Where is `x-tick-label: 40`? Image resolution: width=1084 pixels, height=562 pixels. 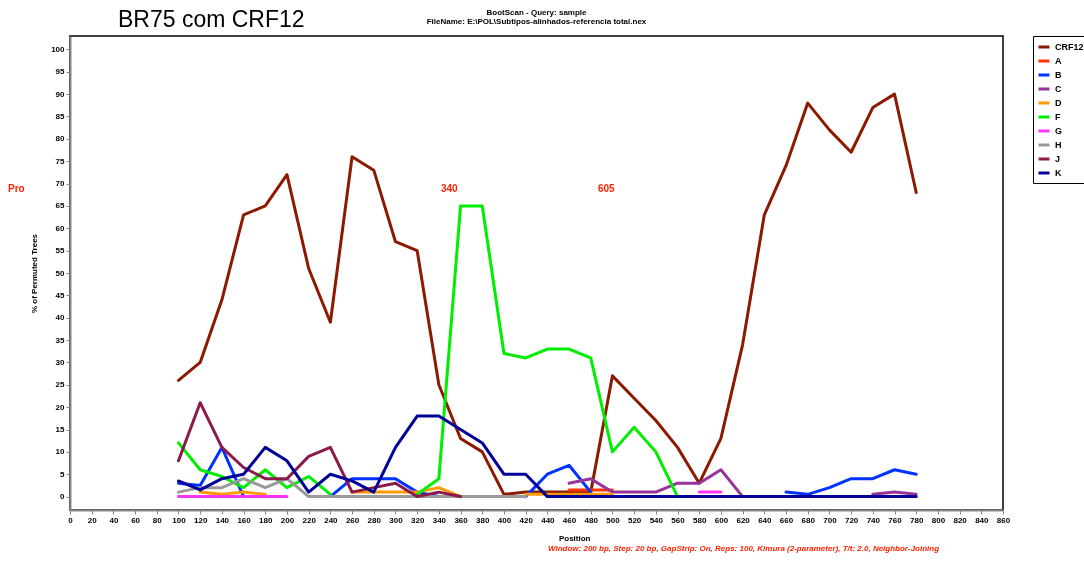 x-tick-label: 40 is located at coordinates (114, 520).